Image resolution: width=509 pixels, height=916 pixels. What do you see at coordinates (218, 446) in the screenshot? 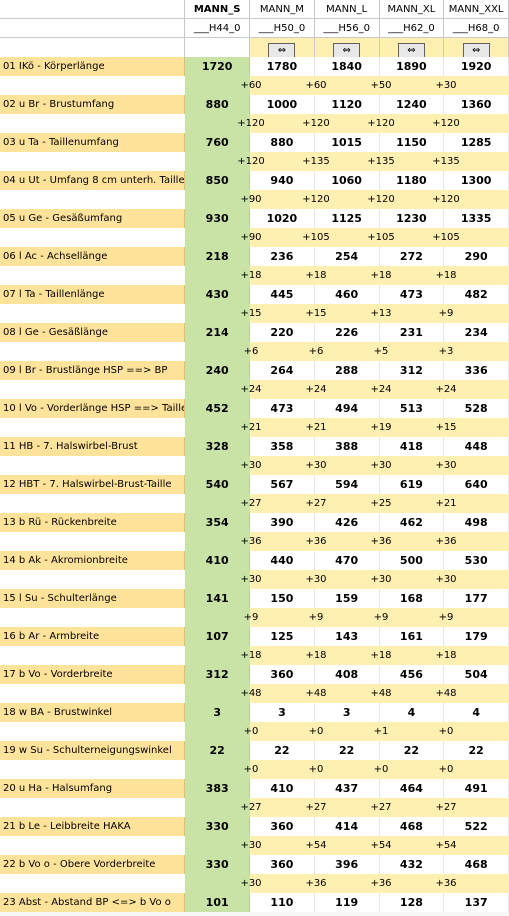
I see `value-cell-s: 328` at bounding box center [218, 446].